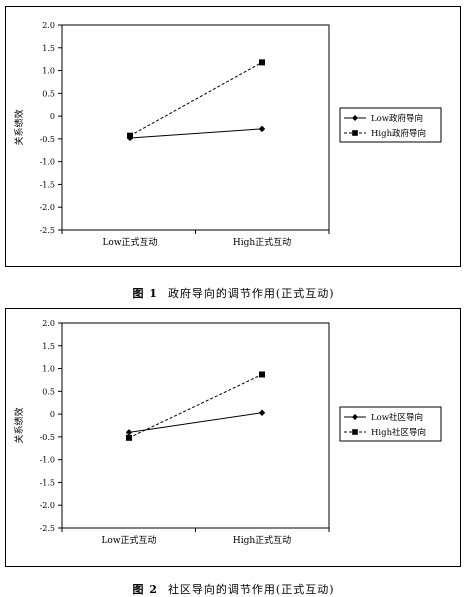 Image resolution: width=467 pixels, height=597 pixels. What do you see at coordinates (145, 589) in the screenshot?
I see `figure-2-caption-number: 图 2` at bounding box center [145, 589].